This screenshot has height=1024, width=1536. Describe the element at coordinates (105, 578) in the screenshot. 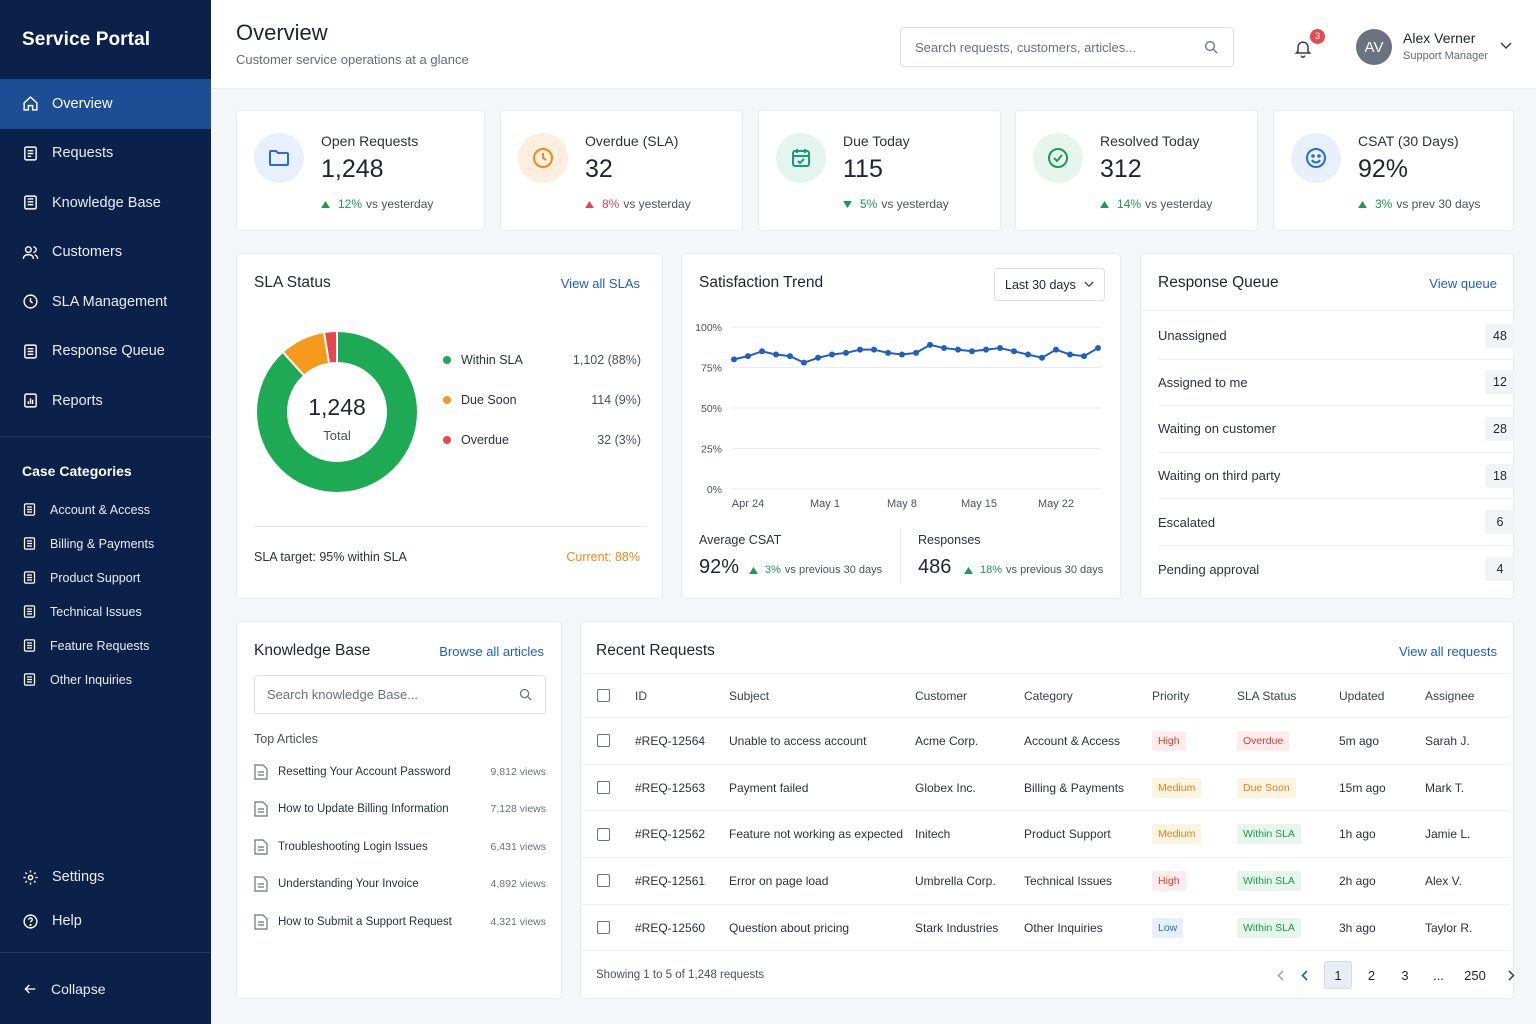

I see `category-product-support: Product Support` at that location.